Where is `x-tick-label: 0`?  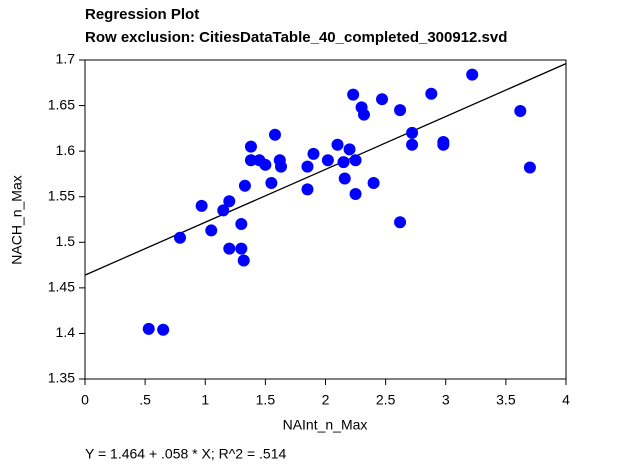 x-tick-label: 0 is located at coordinates (85, 400).